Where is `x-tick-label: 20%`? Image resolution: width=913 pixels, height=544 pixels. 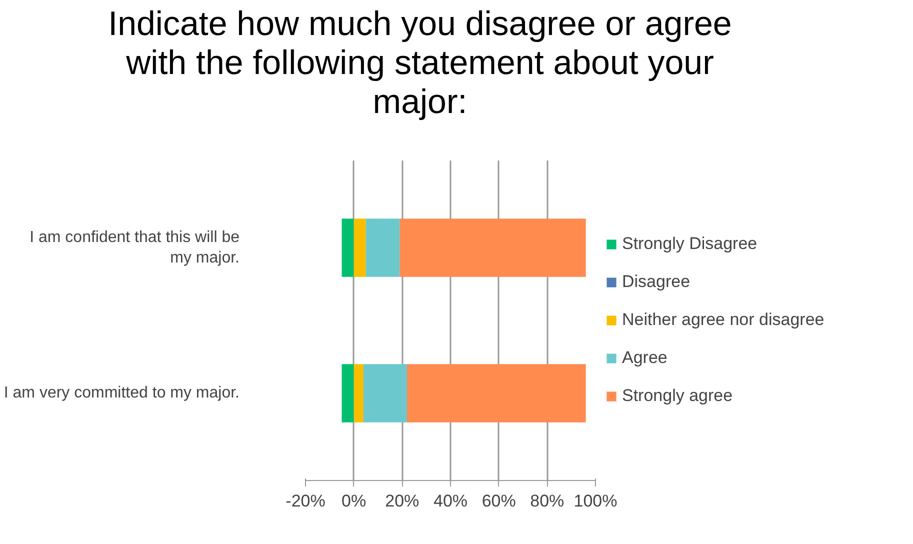 x-tick-label: 20% is located at coordinates (402, 501).